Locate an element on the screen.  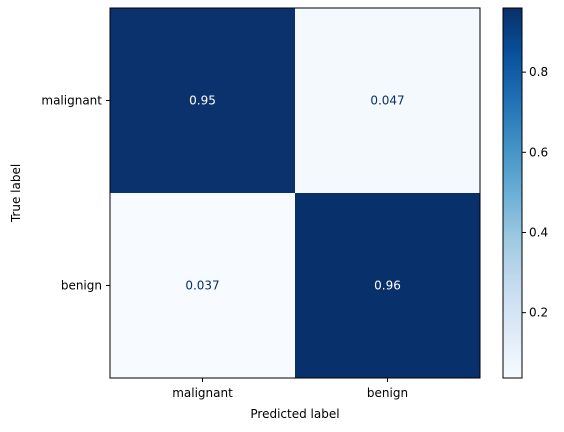
y-tick-label: malignant is located at coordinates (71, 101).